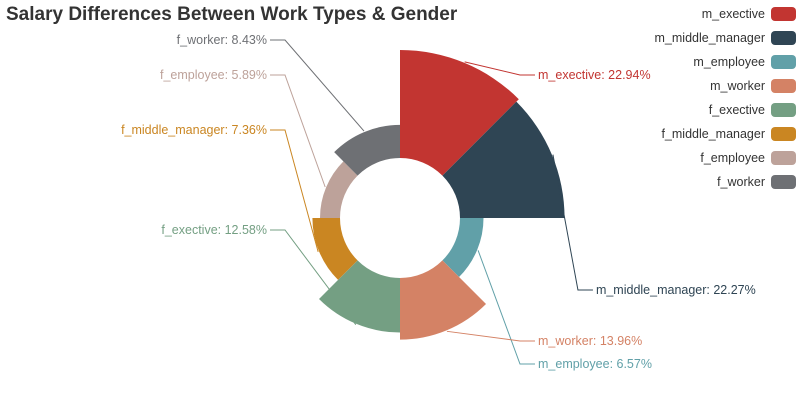  I want to click on legend-item-m-exective: m_exective, so click(696, 14).